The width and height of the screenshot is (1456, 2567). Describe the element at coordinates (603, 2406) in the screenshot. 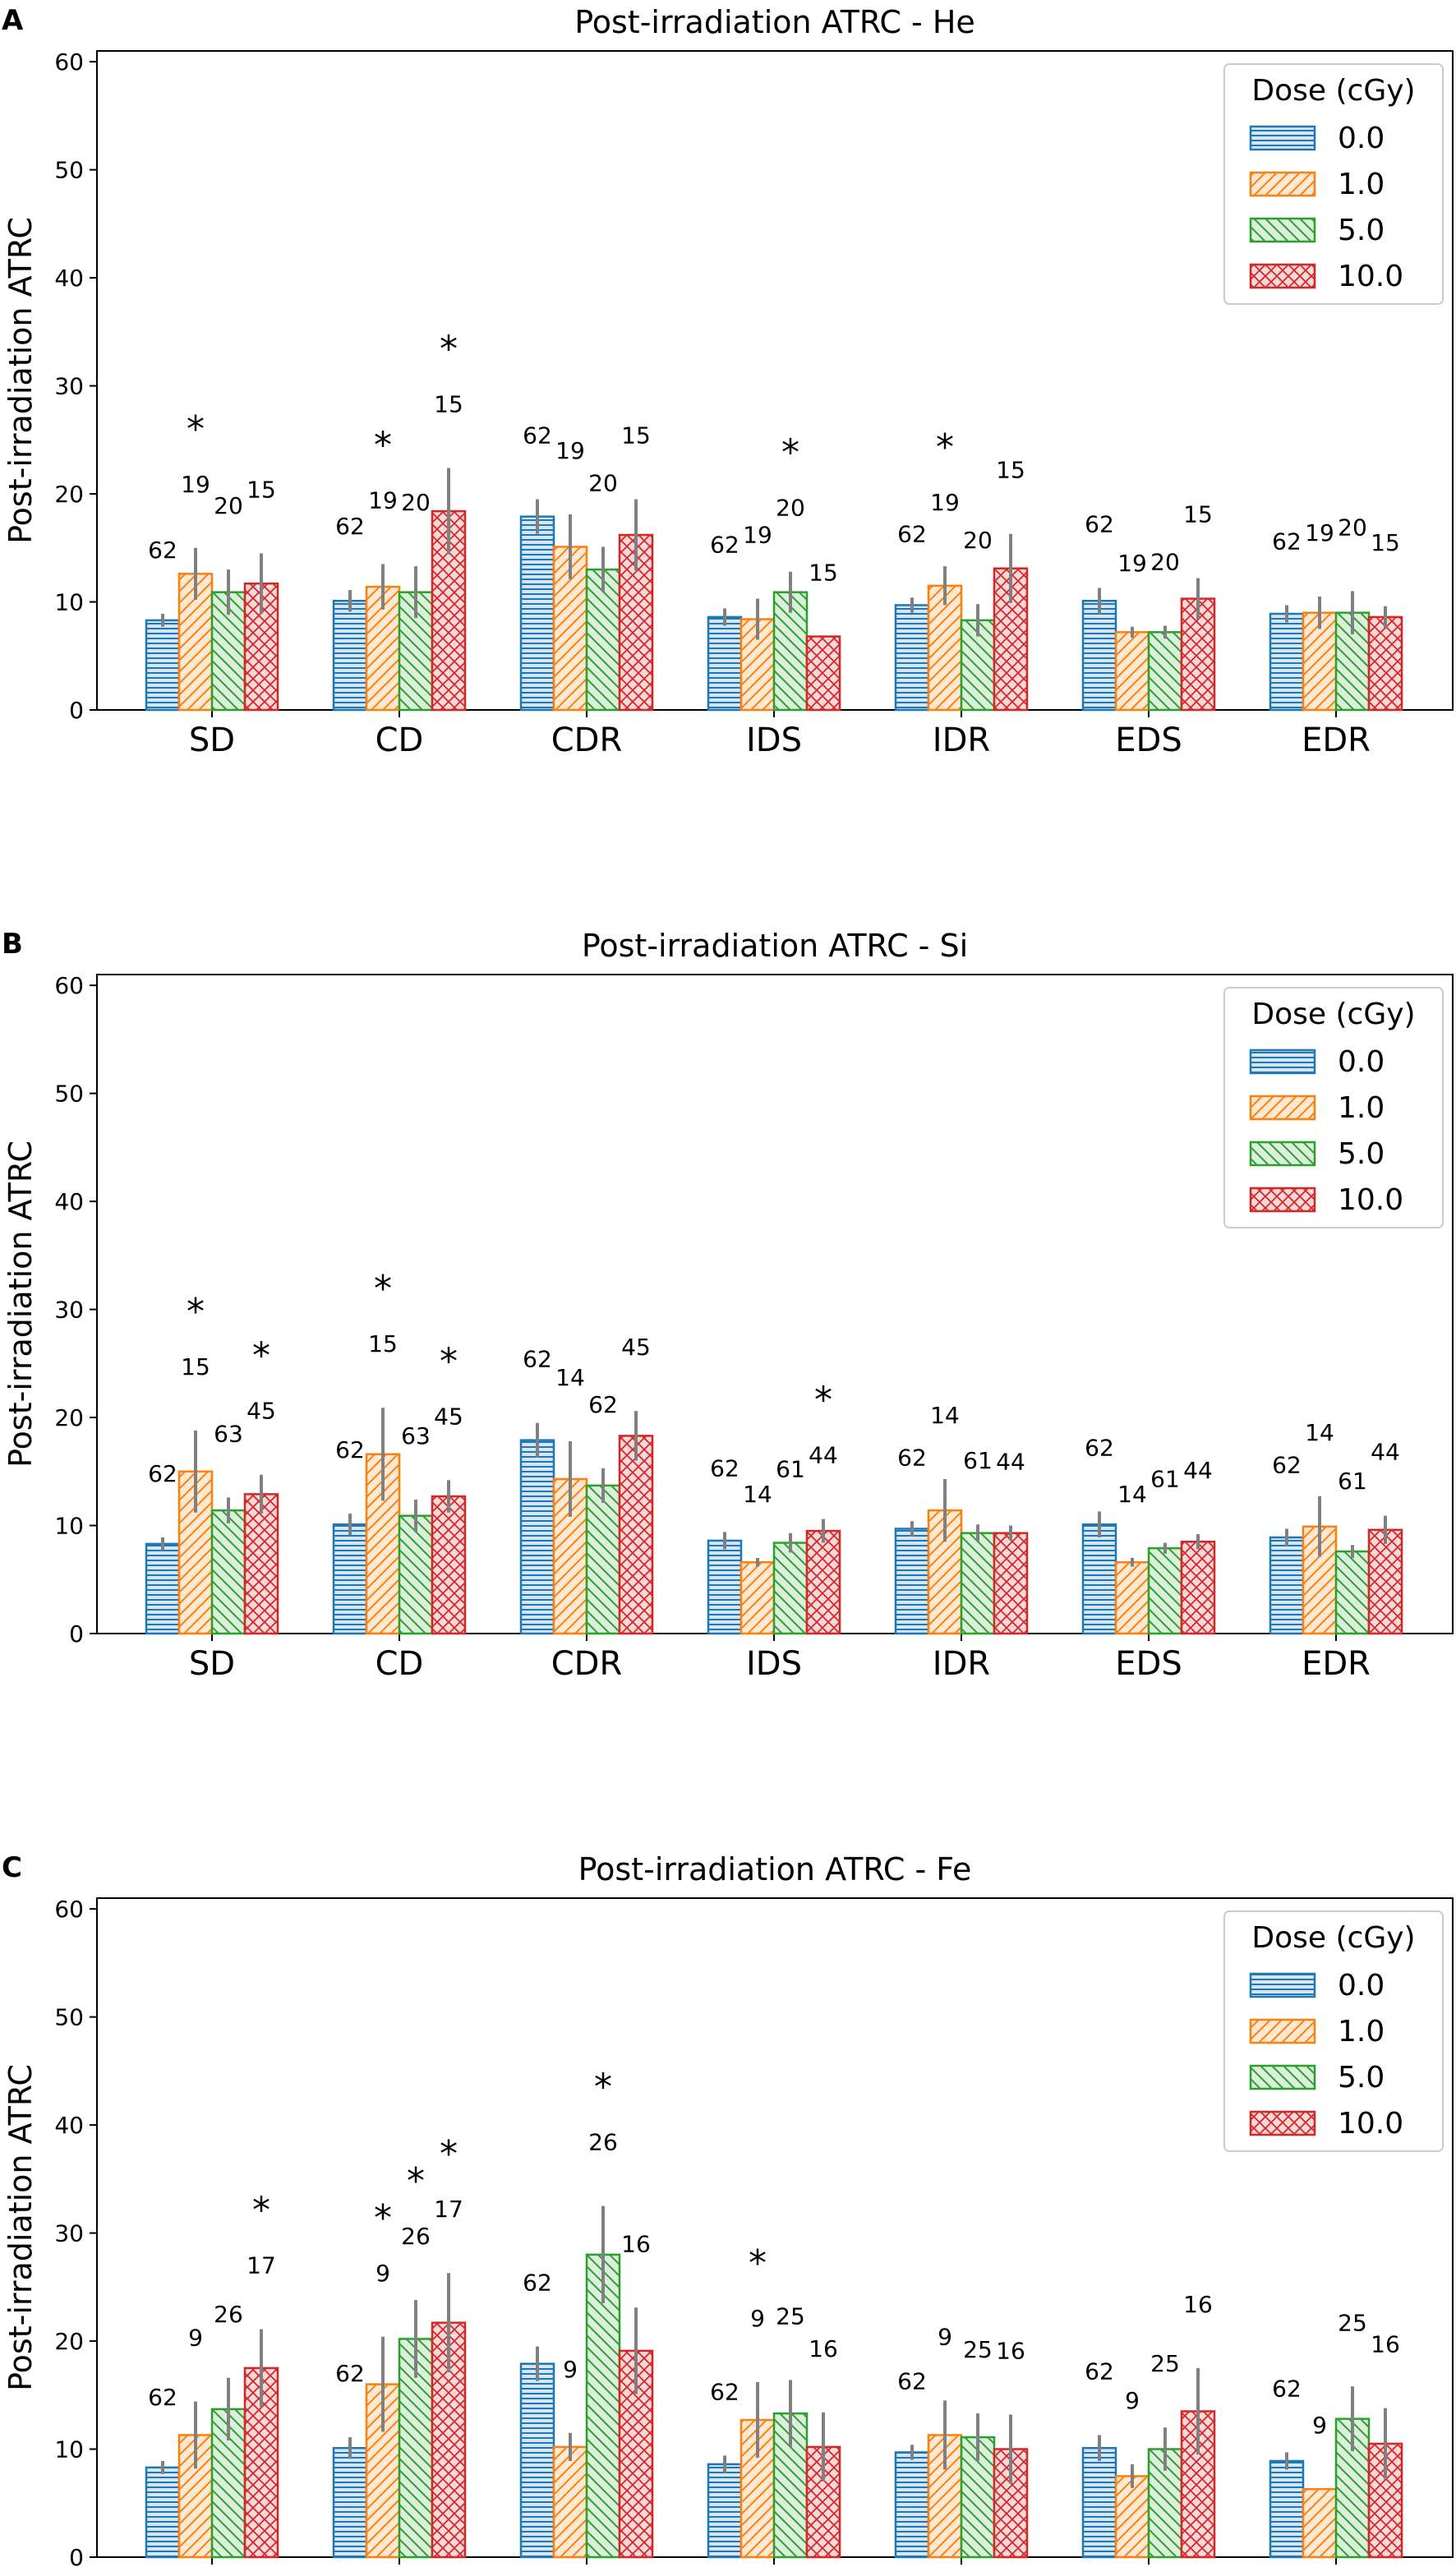

I see `bar-cdr-dose-5.0` at that location.